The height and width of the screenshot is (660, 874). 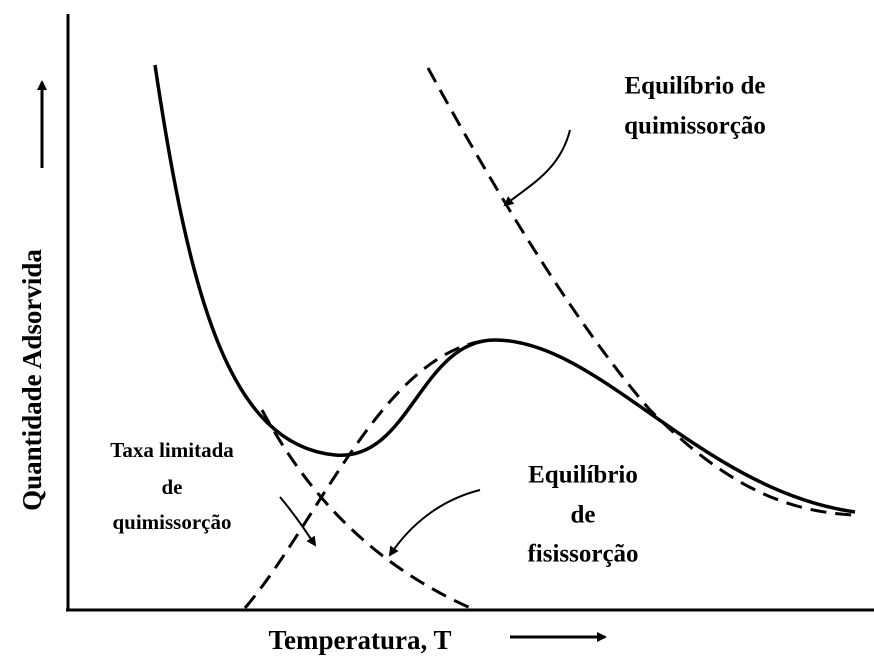 What do you see at coordinates (359, 640) in the screenshot?
I see `x-axis-label: Temperatura, T` at bounding box center [359, 640].